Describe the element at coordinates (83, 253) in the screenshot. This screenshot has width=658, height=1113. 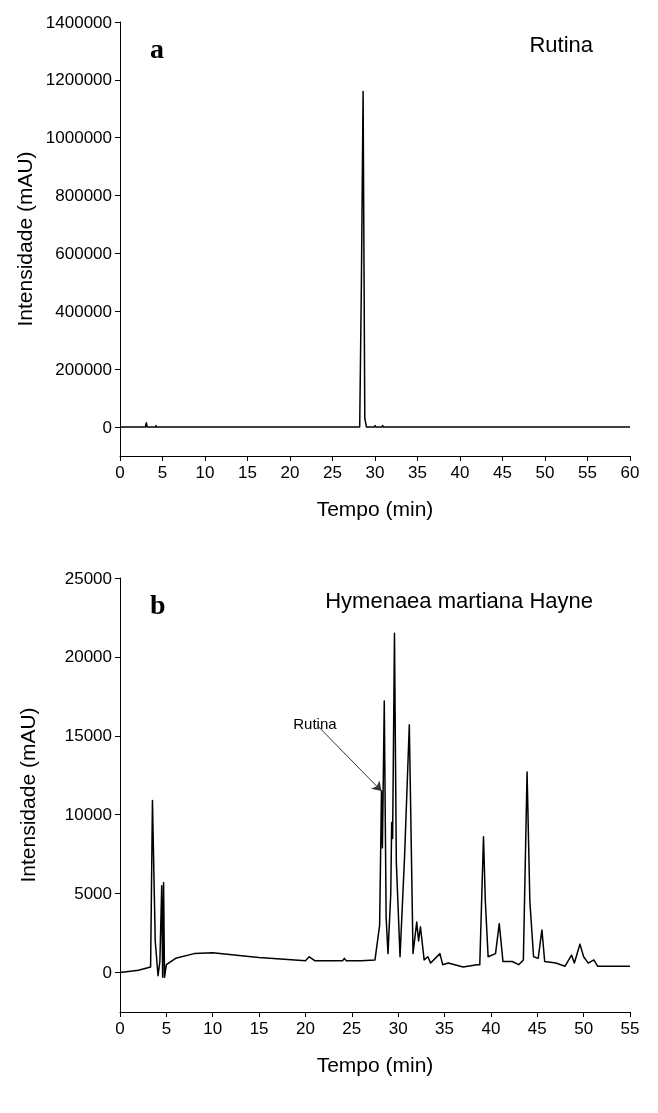
I see `y-tick-label: 600000` at that location.